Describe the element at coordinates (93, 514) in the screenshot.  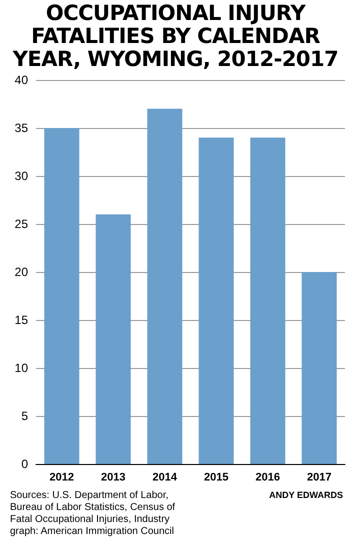
I see `source-note: Sources: U.S. Department of Labor, Bureau of Labor Statistics, Census of Fatal Occupational Injuries, Industry graph: American Immigration Council` at that location.